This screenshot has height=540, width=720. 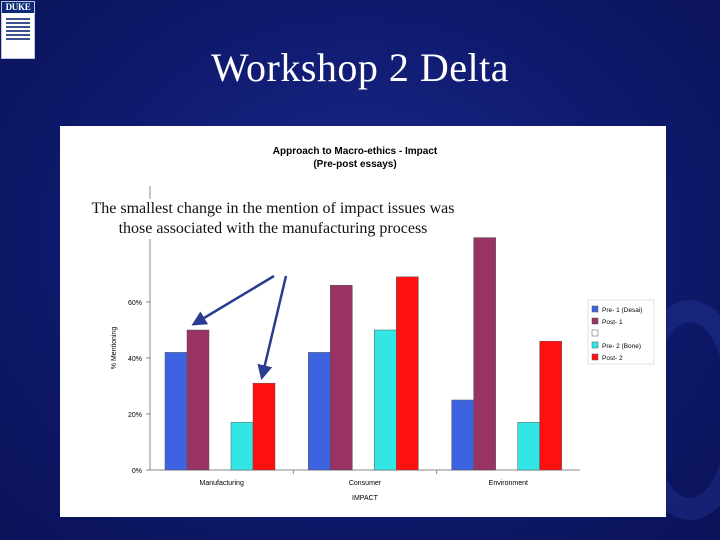 What do you see at coordinates (135, 359) in the screenshot?
I see `y-tick-label: 40%` at bounding box center [135, 359].